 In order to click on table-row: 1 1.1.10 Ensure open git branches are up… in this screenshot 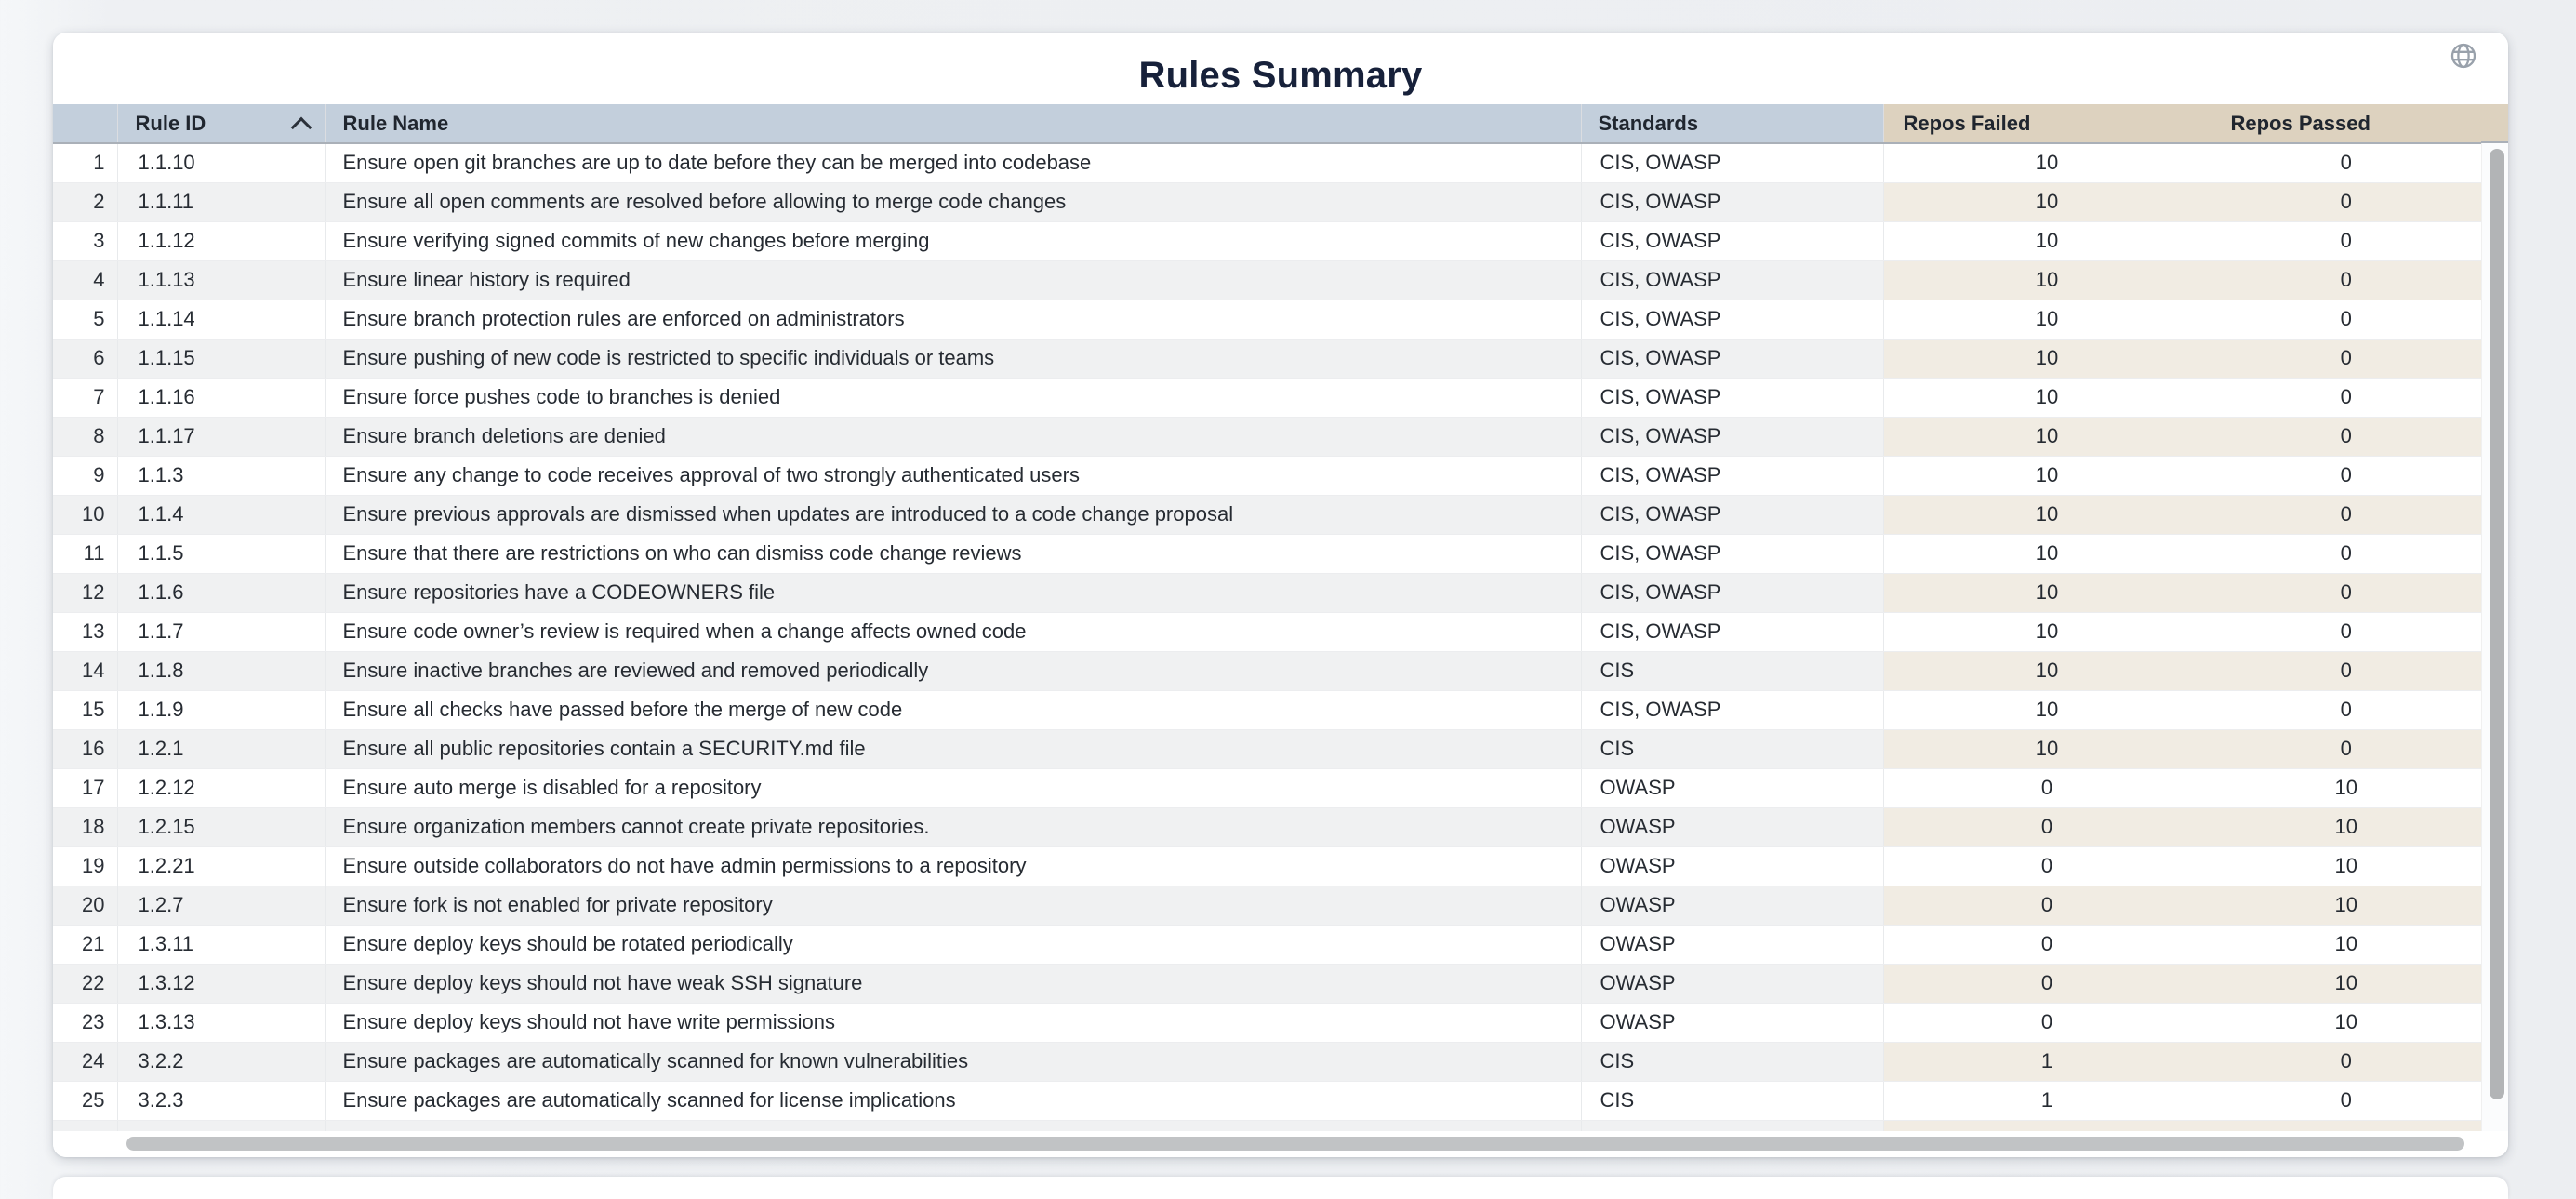, I will do `click(1267, 163)`.